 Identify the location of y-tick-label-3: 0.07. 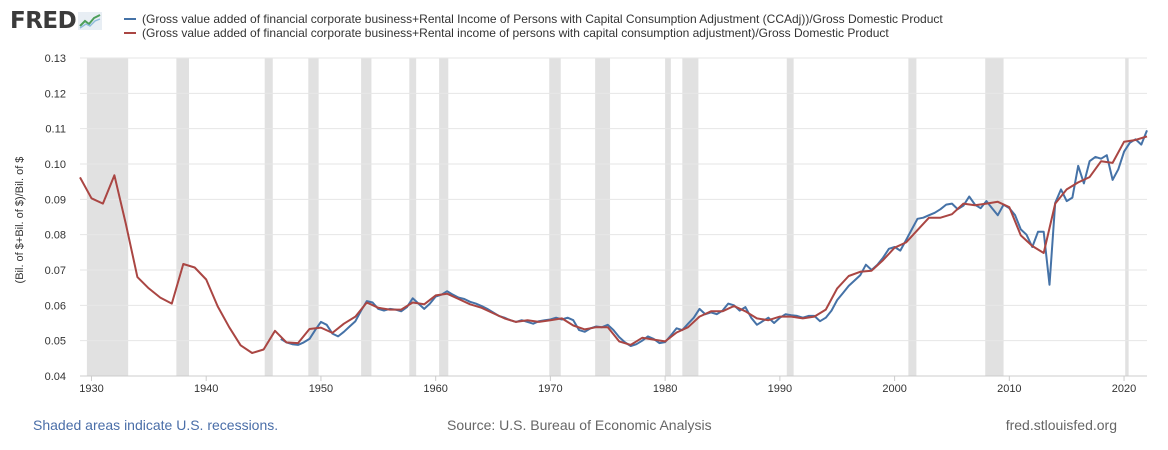
(55, 271).